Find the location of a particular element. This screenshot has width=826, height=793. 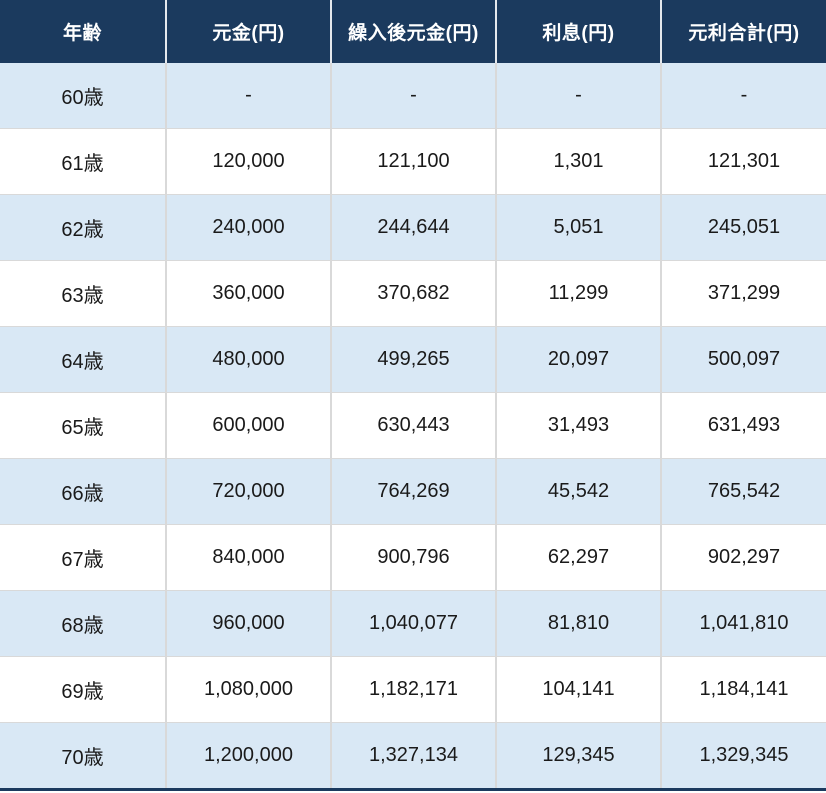

value-cell: 370,682 is located at coordinates (414, 293).